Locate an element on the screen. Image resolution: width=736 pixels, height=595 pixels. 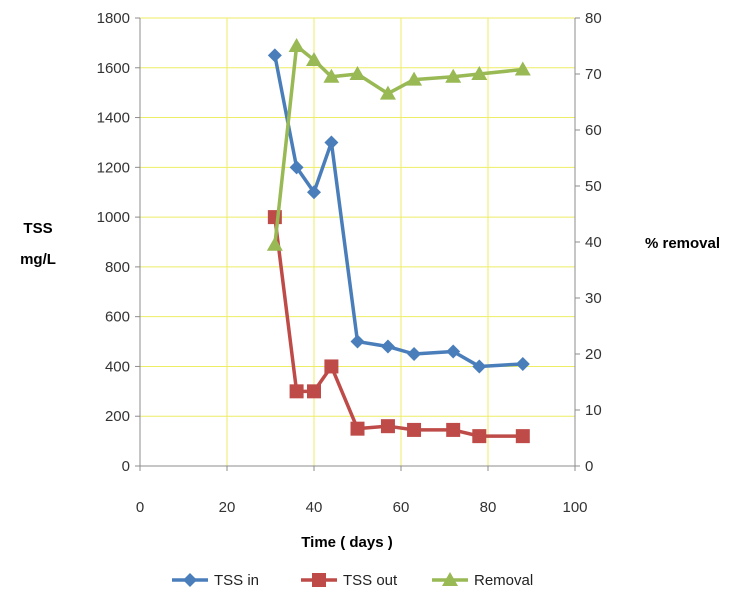
legend: TSS in TSS out Removal is located at coordinates (352, 580).